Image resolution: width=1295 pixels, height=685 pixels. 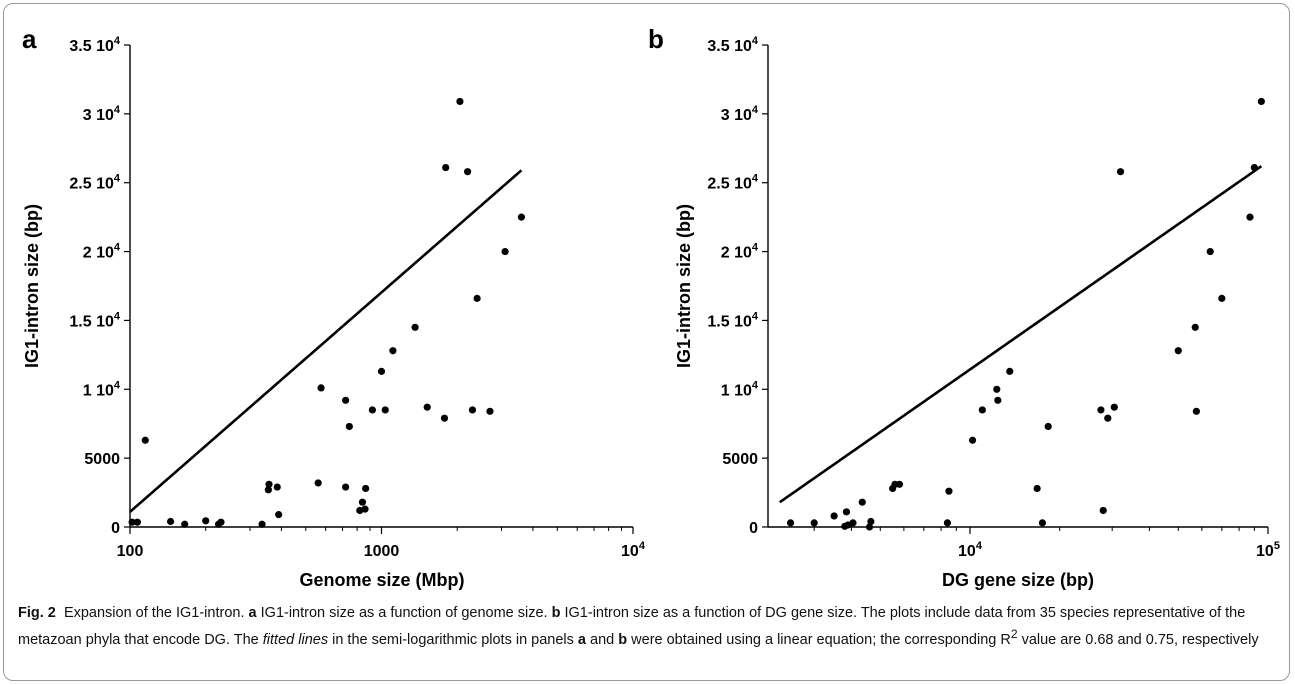 I want to click on panel-a-y-tick-label: 1 104, so click(x=102, y=389).